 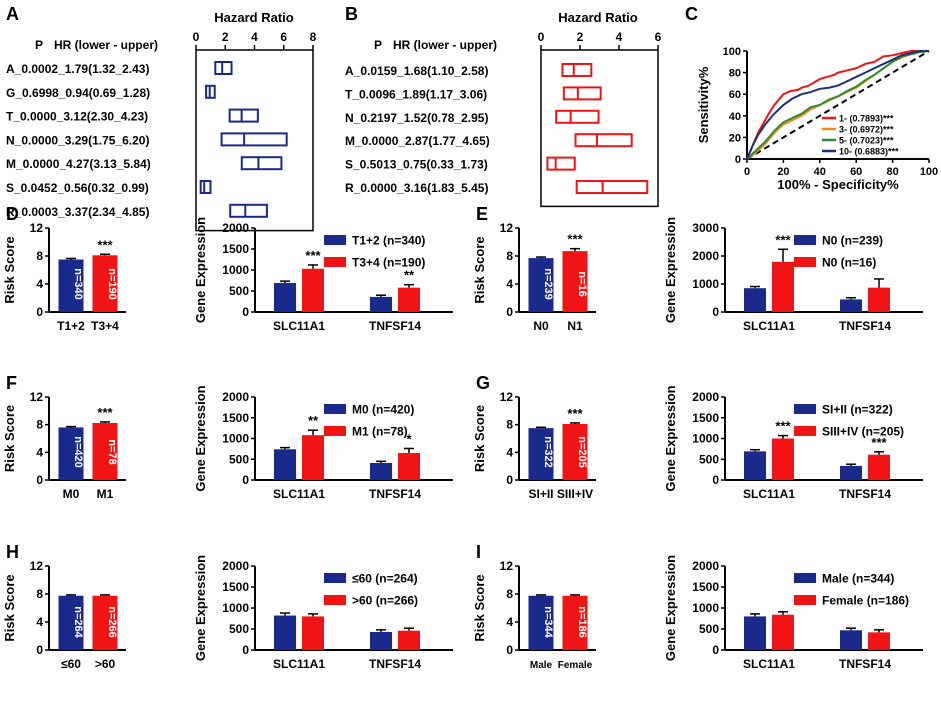 What do you see at coordinates (385, 579) in the screenshot?
I see `gene-legend-label: ≤60 (n=264)` at bounding box center [385, 579].